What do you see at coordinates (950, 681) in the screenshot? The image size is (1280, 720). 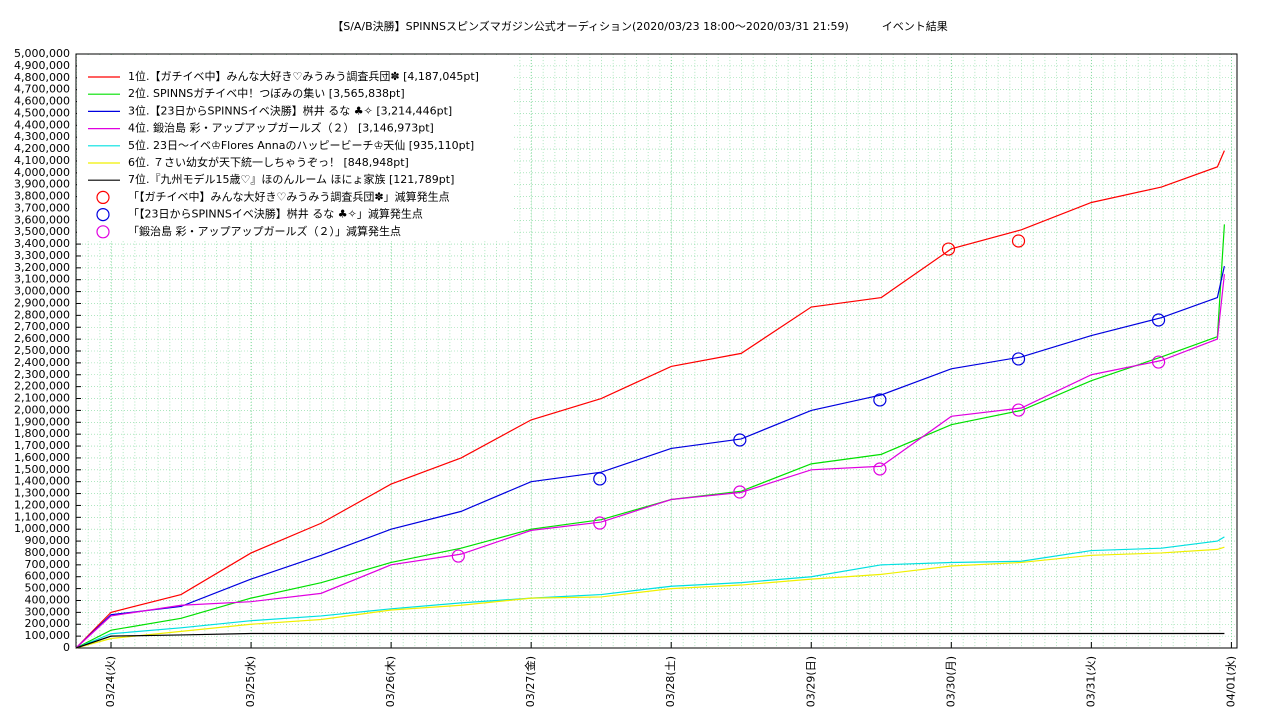 I see `x-tick-label: 03/30(月)` at bounding box center [950, 681].